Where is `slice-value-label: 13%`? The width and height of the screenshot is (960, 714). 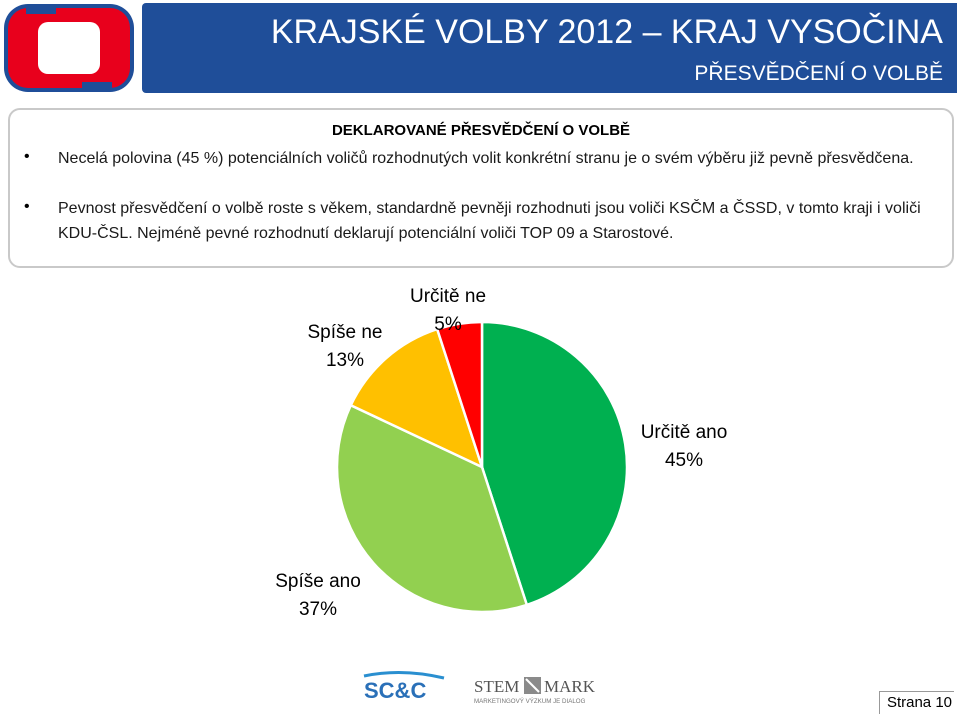
slice-value-label: 13% is located at coordinates (345, 360).